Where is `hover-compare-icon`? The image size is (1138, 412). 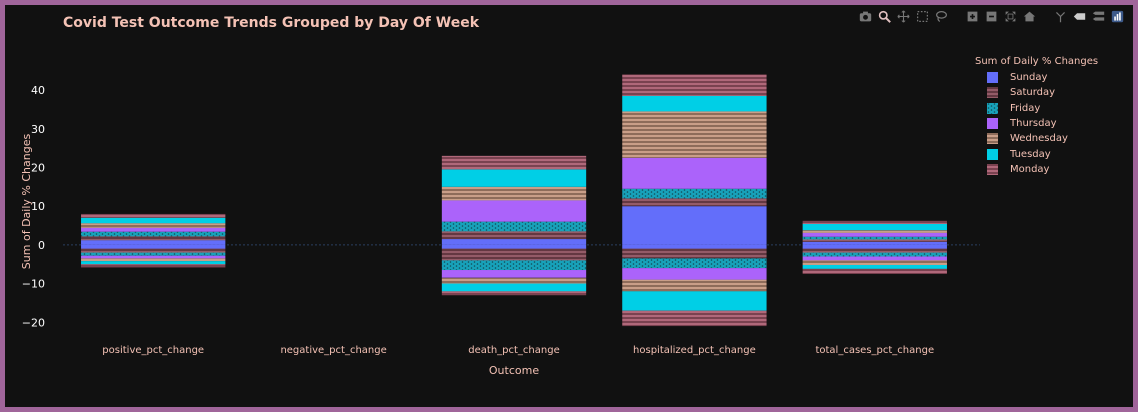 hover-compare-icon is located at coordinates (1098, 16).